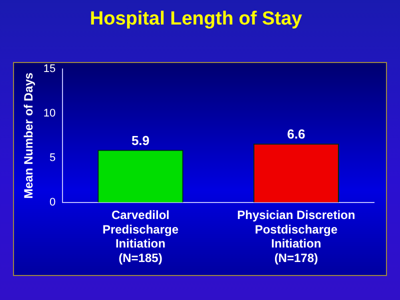 This screenshot has width=400, height=300. What do you see at coordinates (53, 158) in the screenshot?
I see `y-tick-label: 5` at bounding box center [53, 158].